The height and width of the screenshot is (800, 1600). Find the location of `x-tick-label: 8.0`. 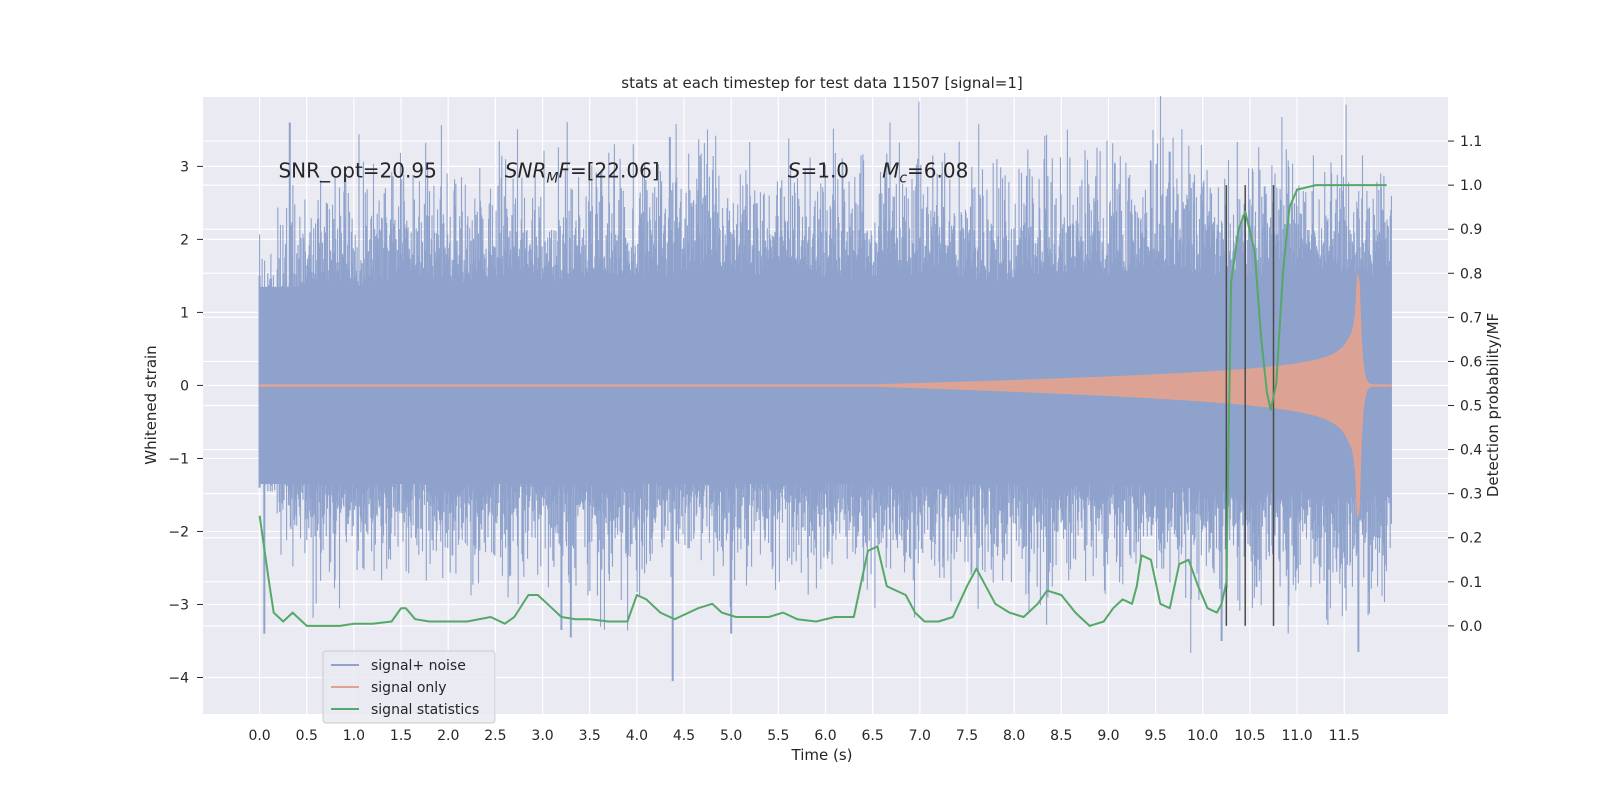

x-tick-label: 8.0 is located at coordinates (1014, 736).